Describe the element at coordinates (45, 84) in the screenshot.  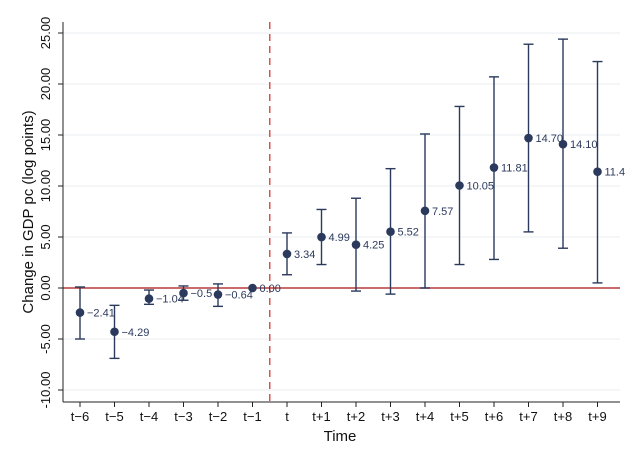
I see `y-tick-label: 20.00` at that location.